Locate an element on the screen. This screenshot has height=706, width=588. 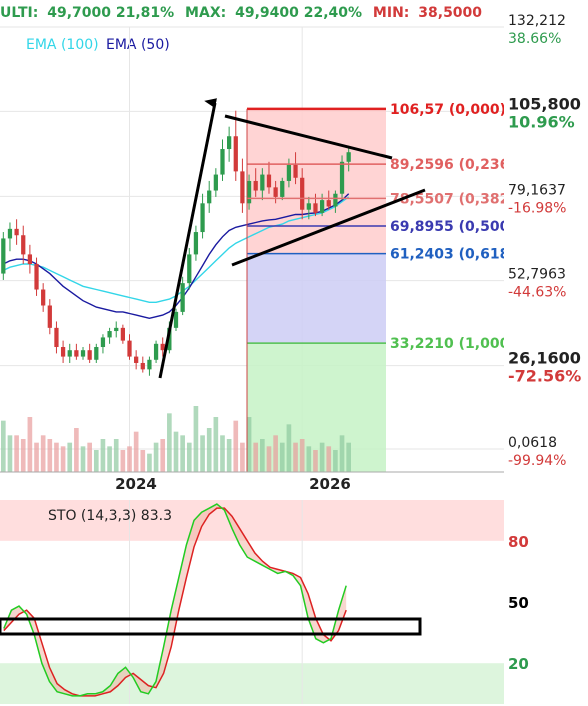
header-prefix: ULTI: is located at coordinates (19, 13).